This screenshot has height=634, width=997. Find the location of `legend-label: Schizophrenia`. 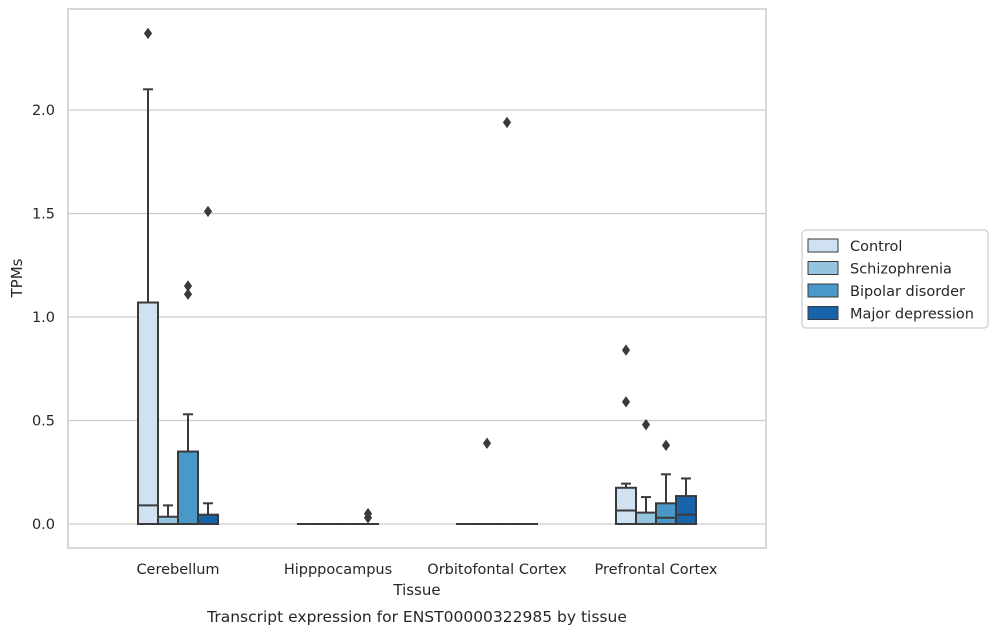

legend-label: Schizophrenia is located at coordinates (901, 270).